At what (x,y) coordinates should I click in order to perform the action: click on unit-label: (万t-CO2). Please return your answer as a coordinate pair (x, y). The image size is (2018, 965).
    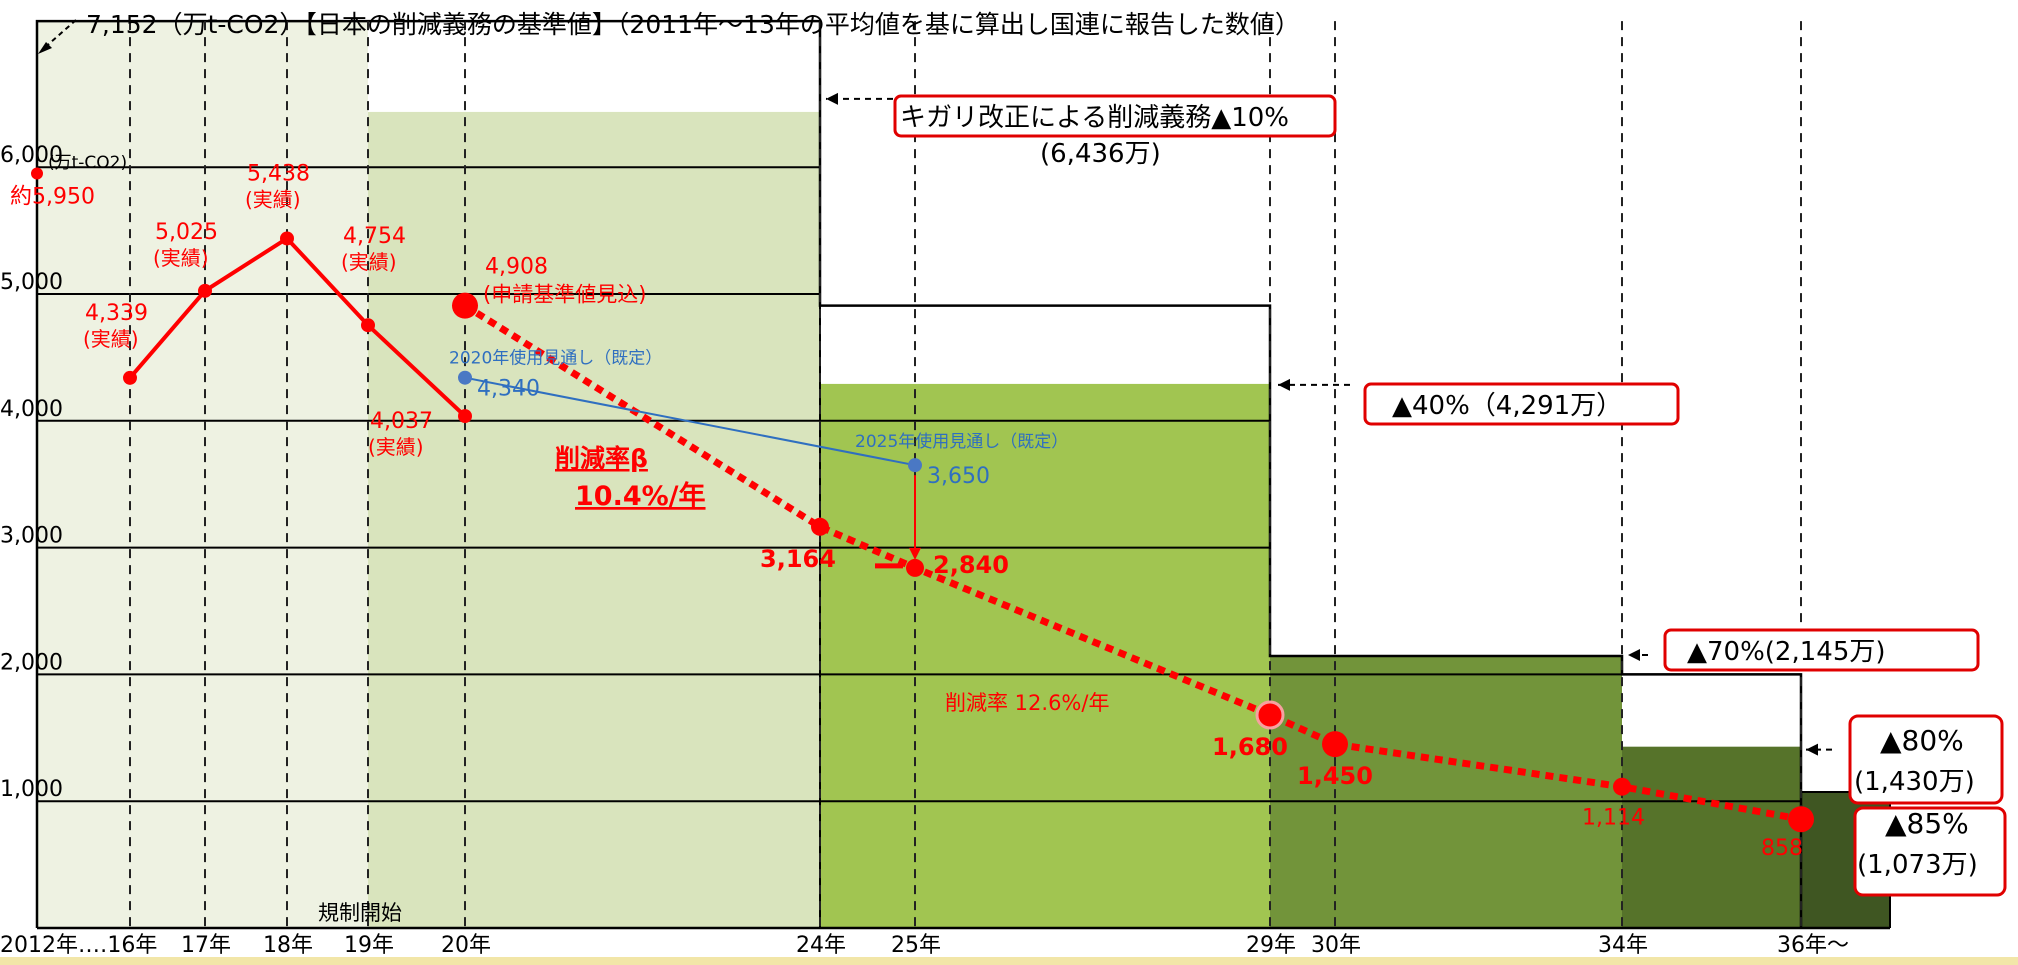
    Looking at the image, I should click on (87, 163).